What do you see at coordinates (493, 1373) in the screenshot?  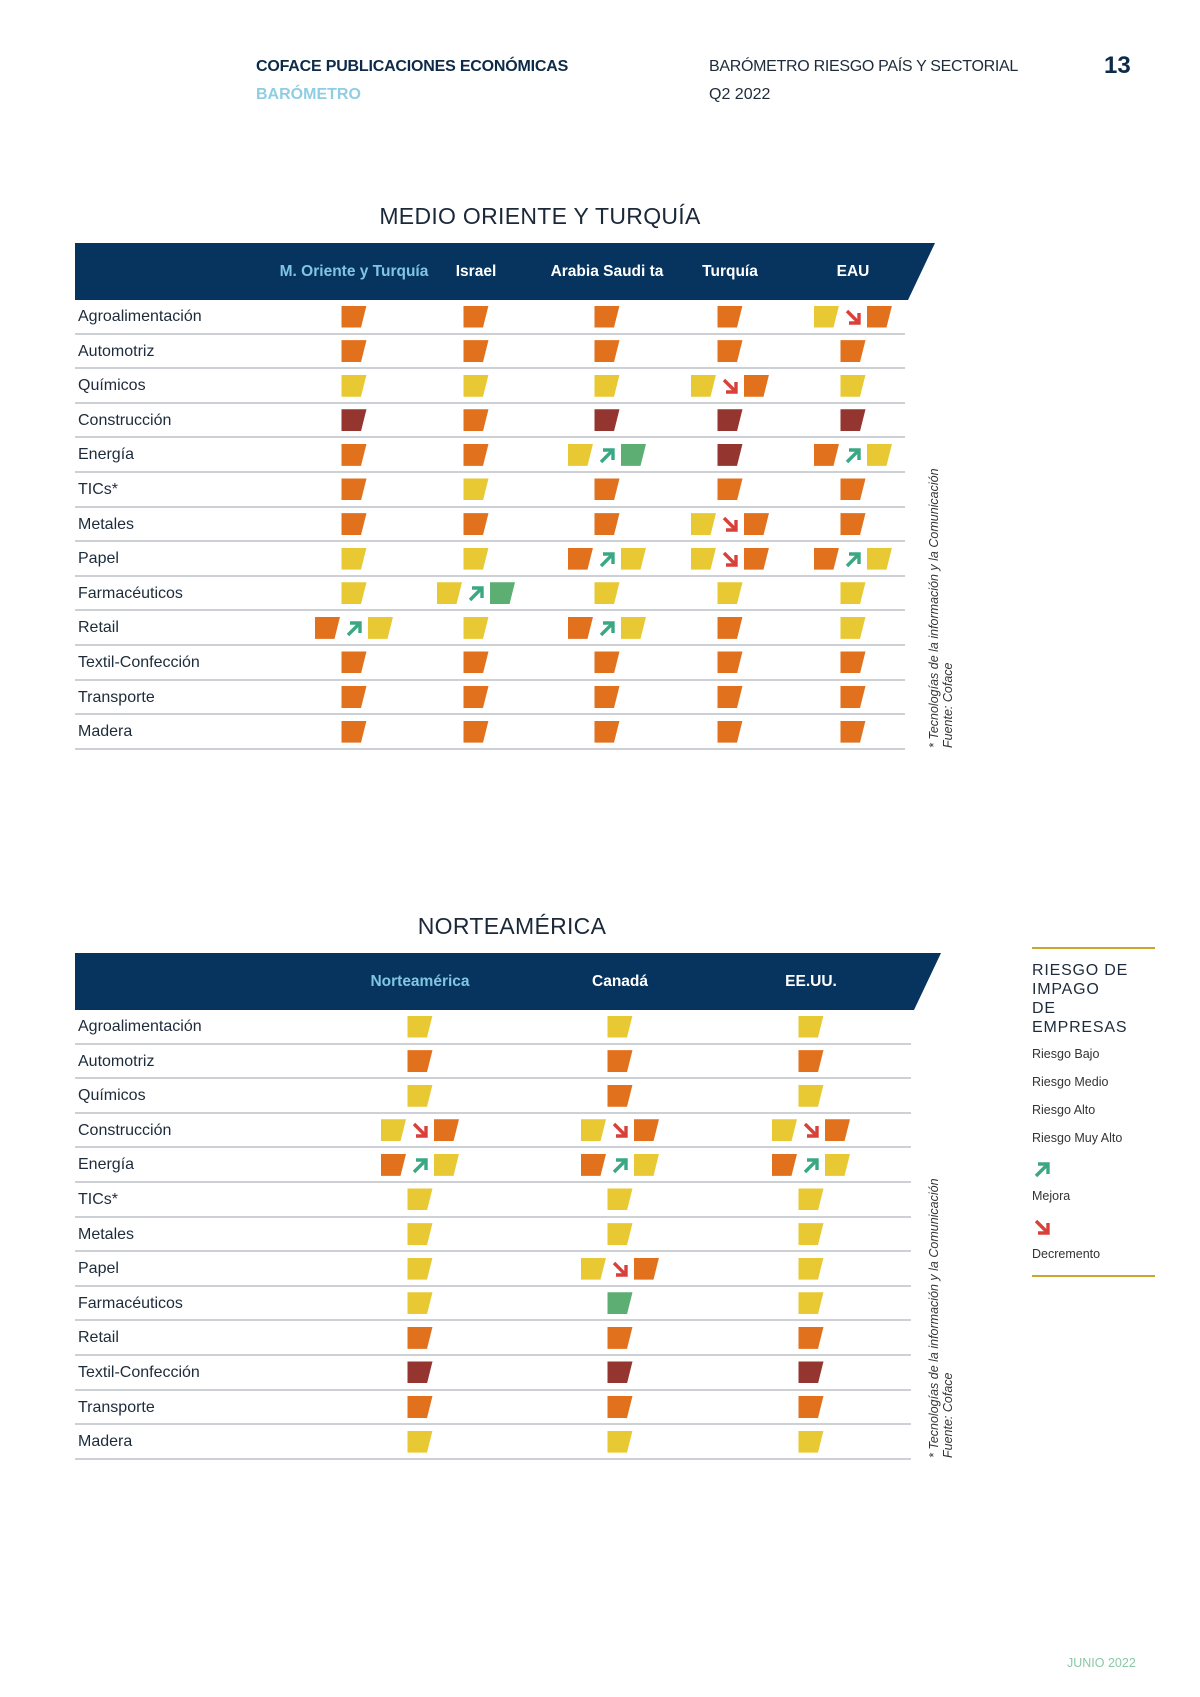 I see `table-row: Textil-Confección` at bounding box center [493, 1373].